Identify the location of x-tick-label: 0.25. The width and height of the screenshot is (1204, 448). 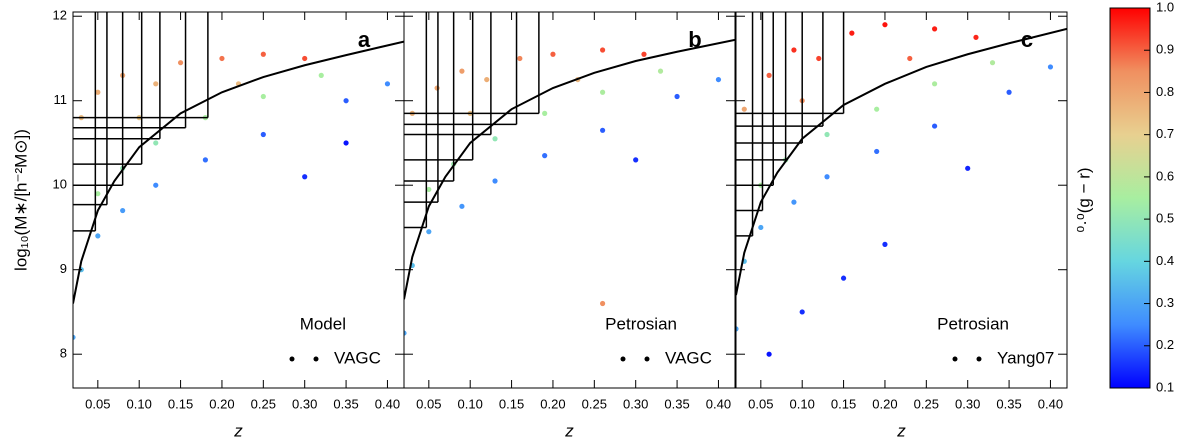
(926, 403).